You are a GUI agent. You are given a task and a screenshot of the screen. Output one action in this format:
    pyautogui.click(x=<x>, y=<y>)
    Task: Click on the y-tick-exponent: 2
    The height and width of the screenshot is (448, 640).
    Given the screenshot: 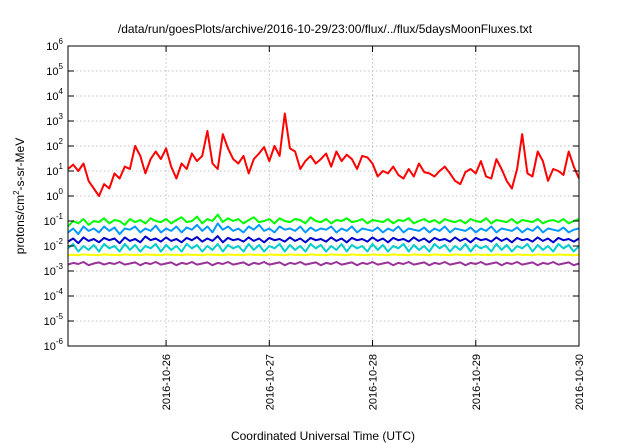 What is the action you would take?
    pyautogui.click(x=61, y=141)
    